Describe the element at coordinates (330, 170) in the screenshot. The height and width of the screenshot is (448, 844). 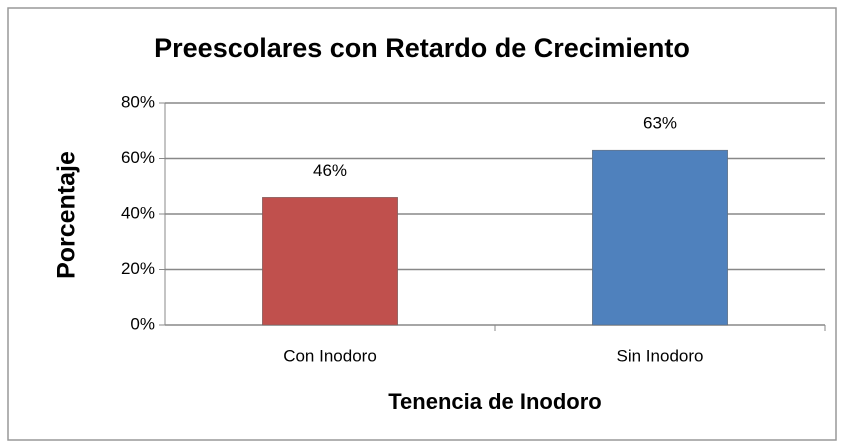
I see `data-label: 46%` at that location.